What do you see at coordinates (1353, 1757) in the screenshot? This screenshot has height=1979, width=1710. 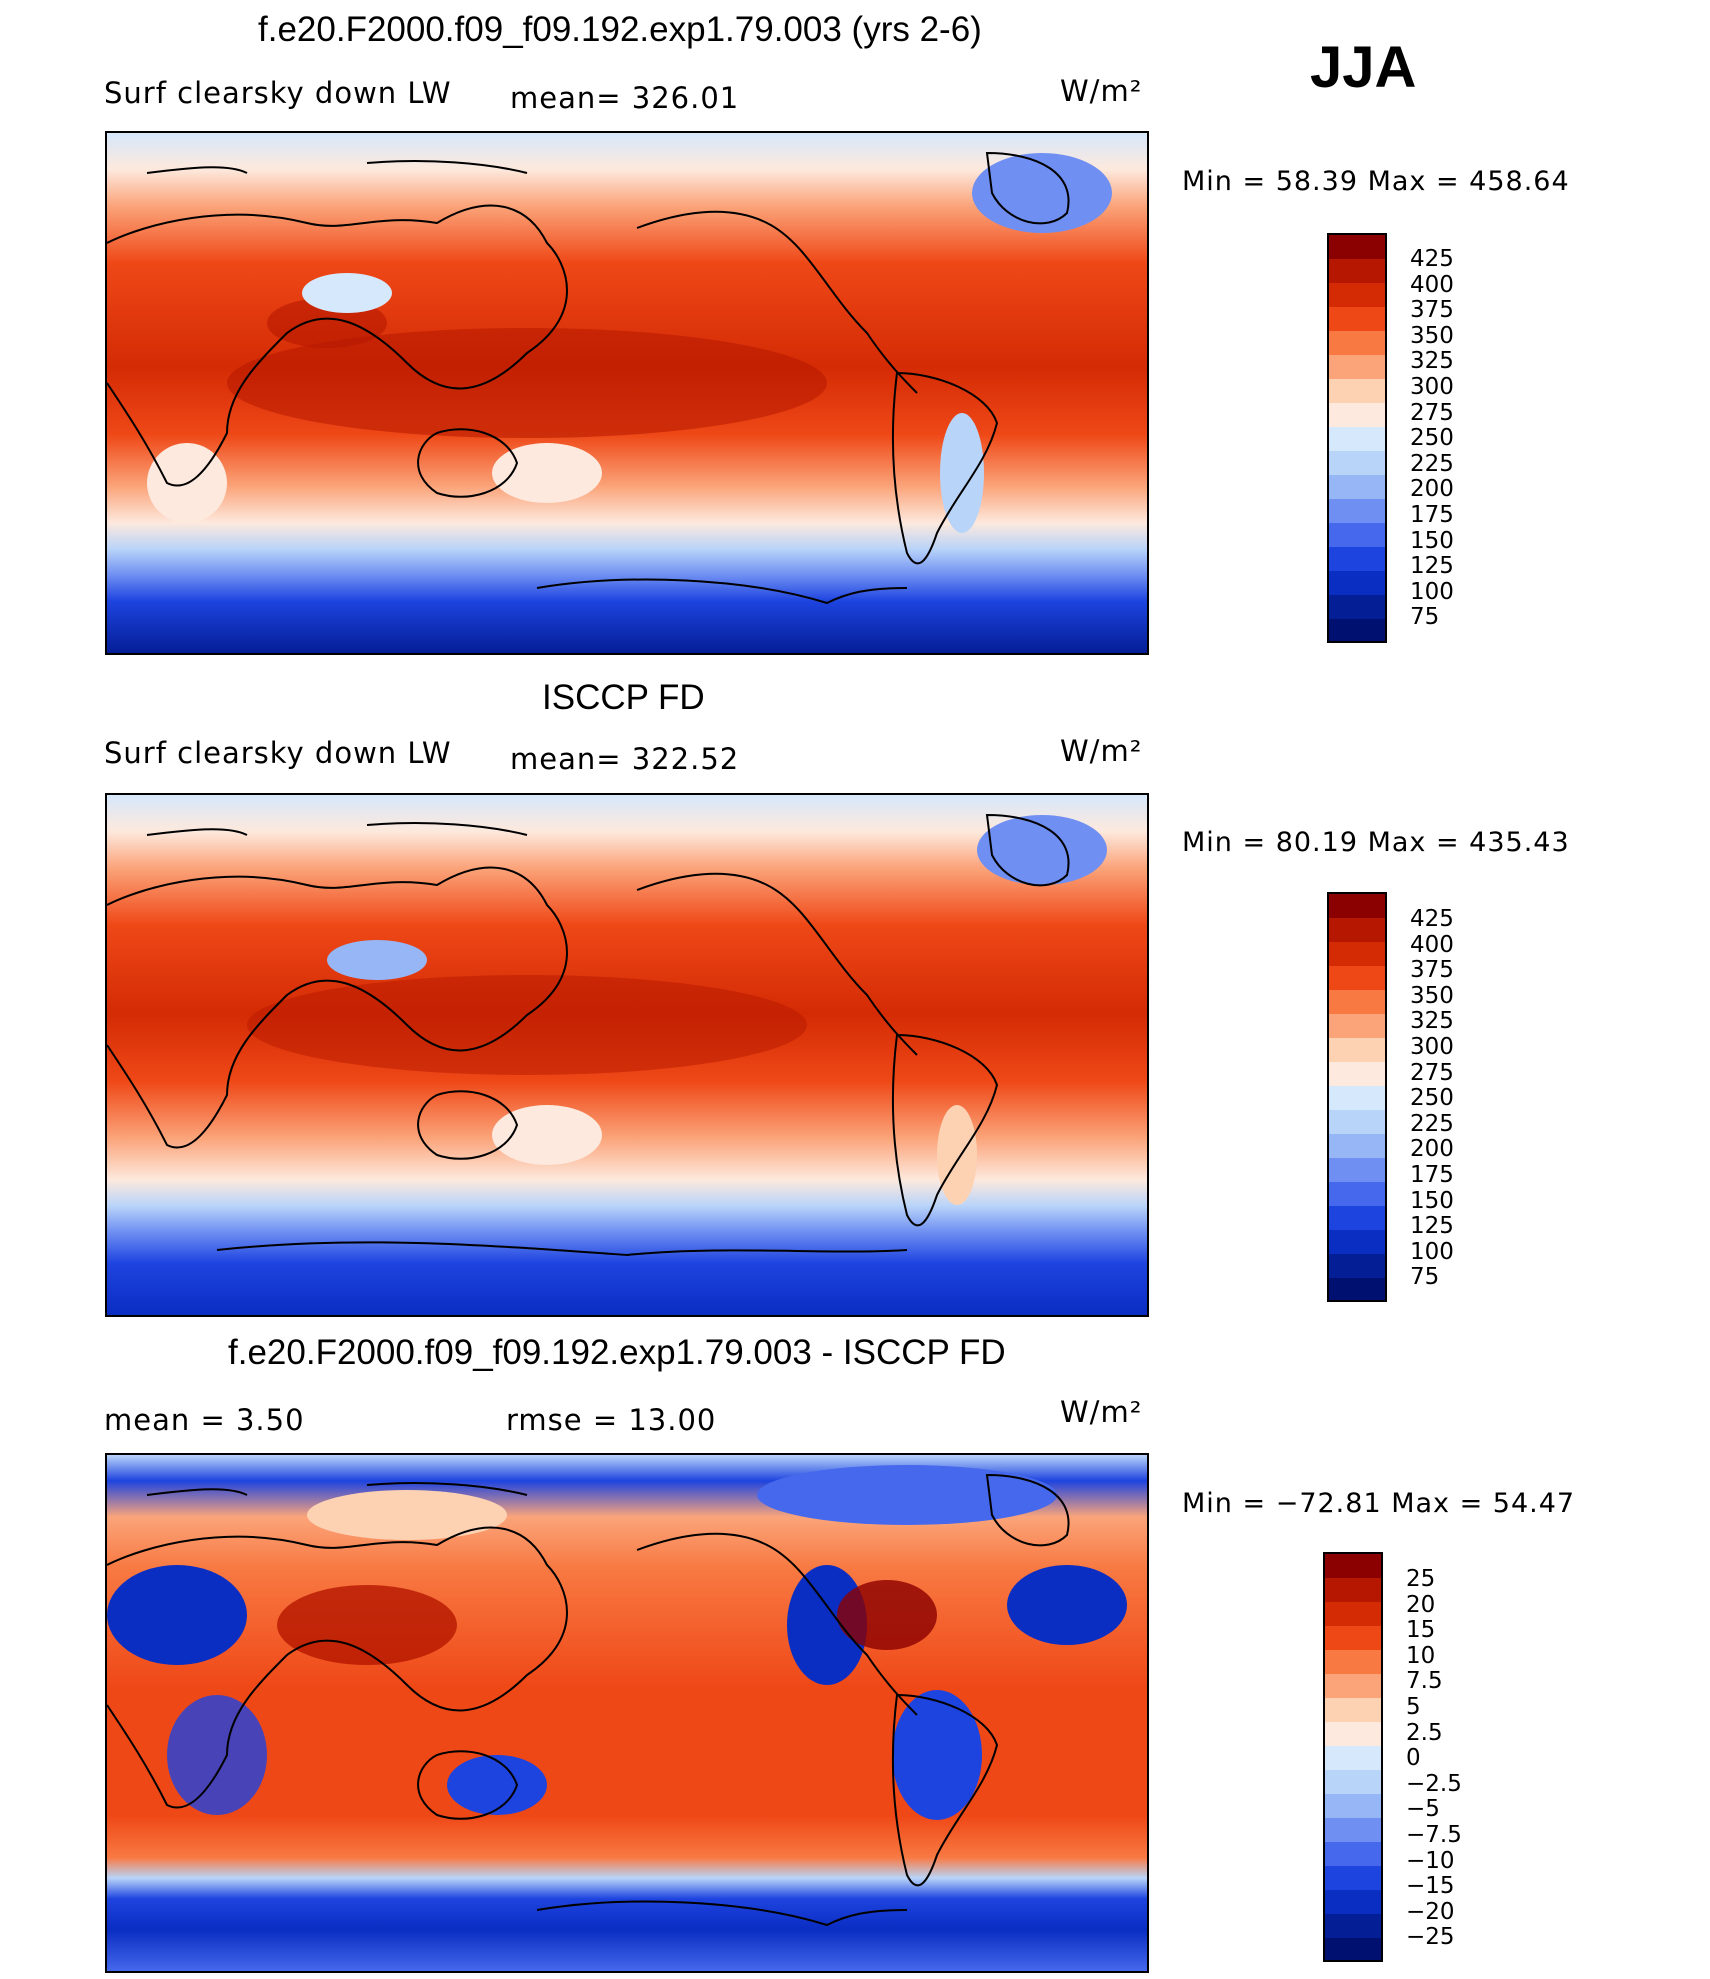 I see `panel3-colorbar` at bounding box center [1353, 1757].